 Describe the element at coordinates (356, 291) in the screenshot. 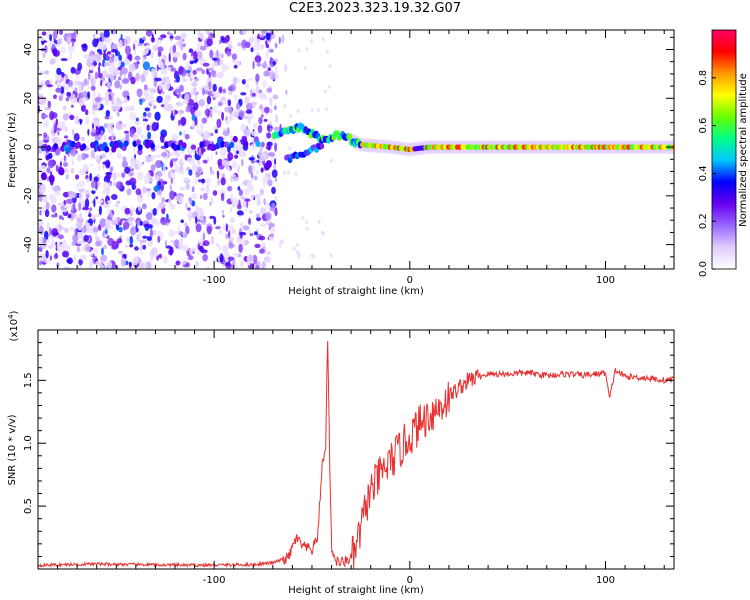

I see `spectrogram-x-label: Height of straight line (km)` at that location.